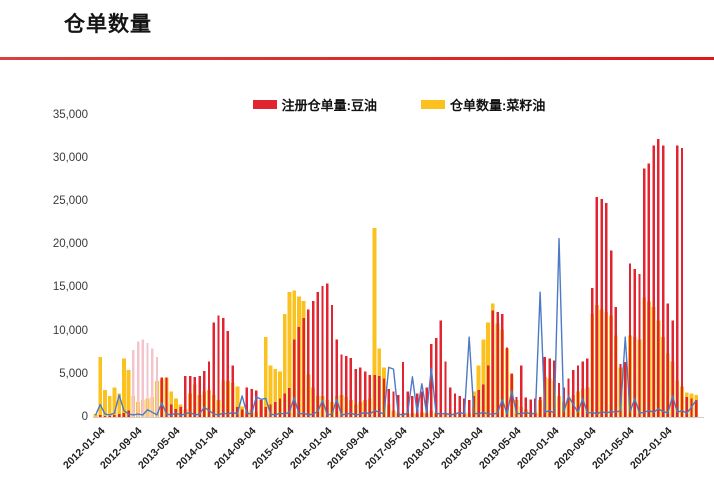 Image resolution: width=714 pixels, height=492 pixels. What do you see at coordinates (70, 244) in the screenshot?
I see `y-tick-label: 20,000` at bounding box center [70, 244].